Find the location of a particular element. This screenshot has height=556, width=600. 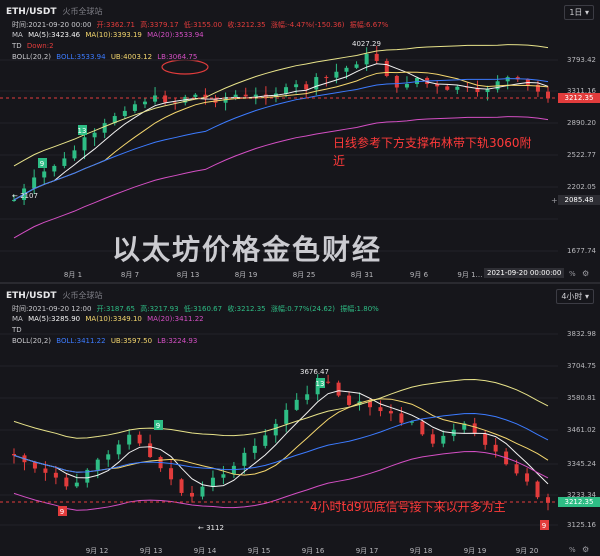

panel-divider is located at coordinates (300, 283).